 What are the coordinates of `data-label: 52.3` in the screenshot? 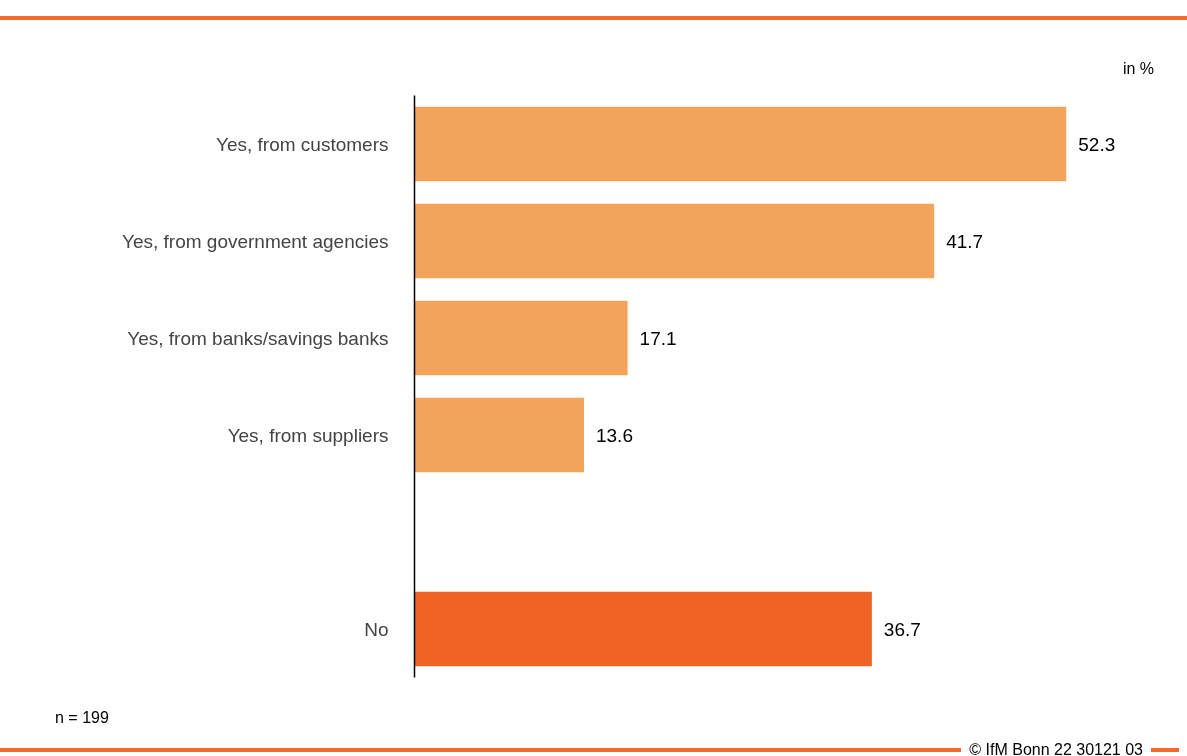 It's located at (1097, 144).